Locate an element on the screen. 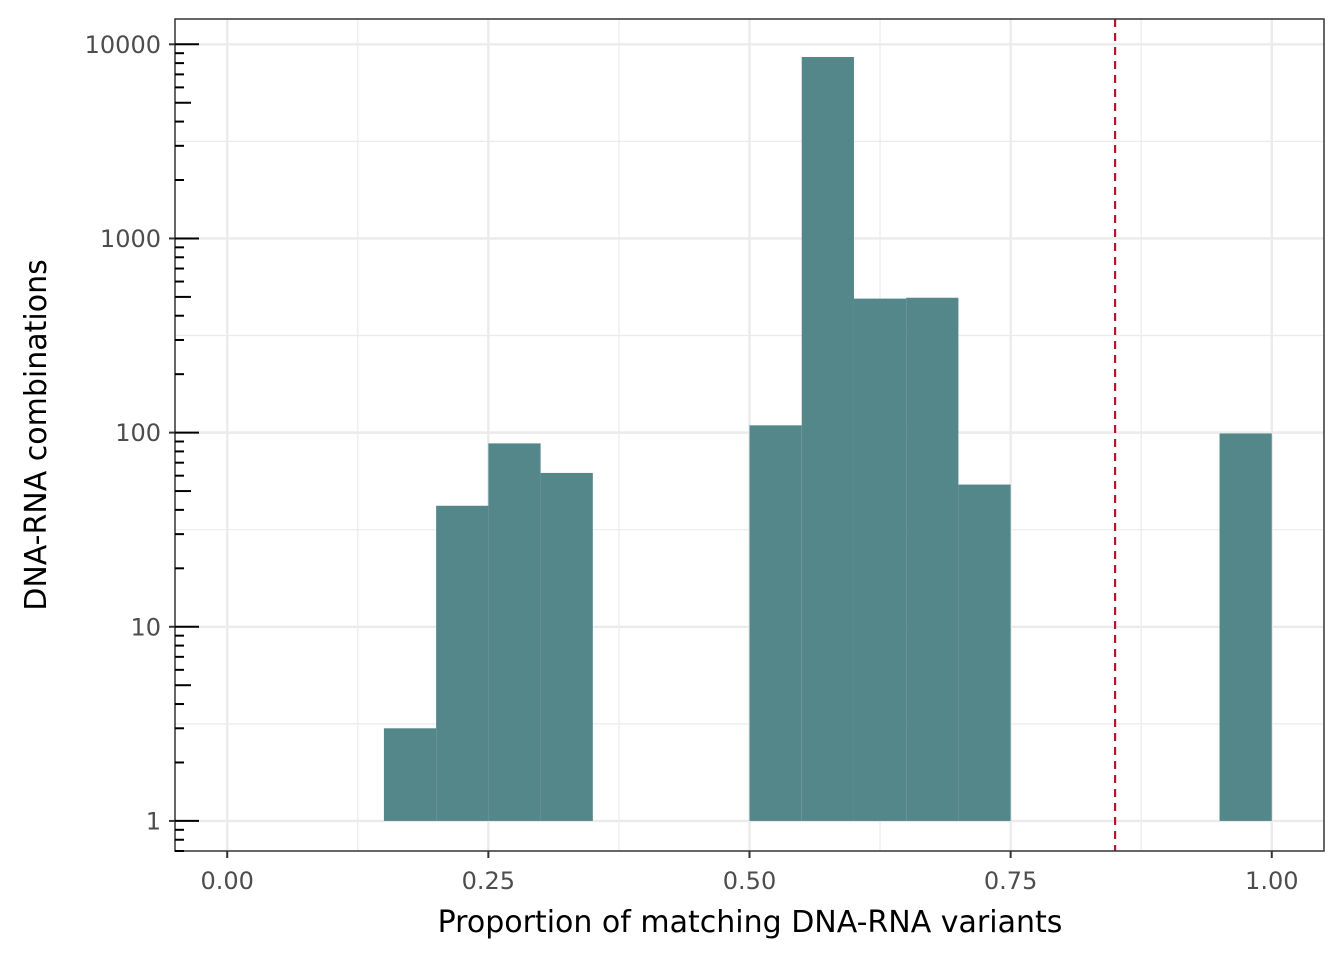  x-tick-label: 0.25 is located at coordinates (488, 881).